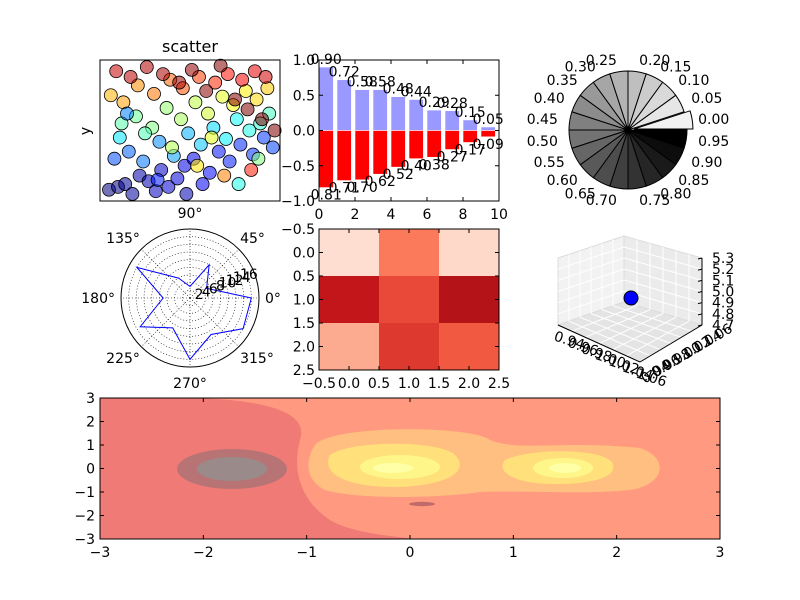  I want to click on bar-bars, so click(407, 127).